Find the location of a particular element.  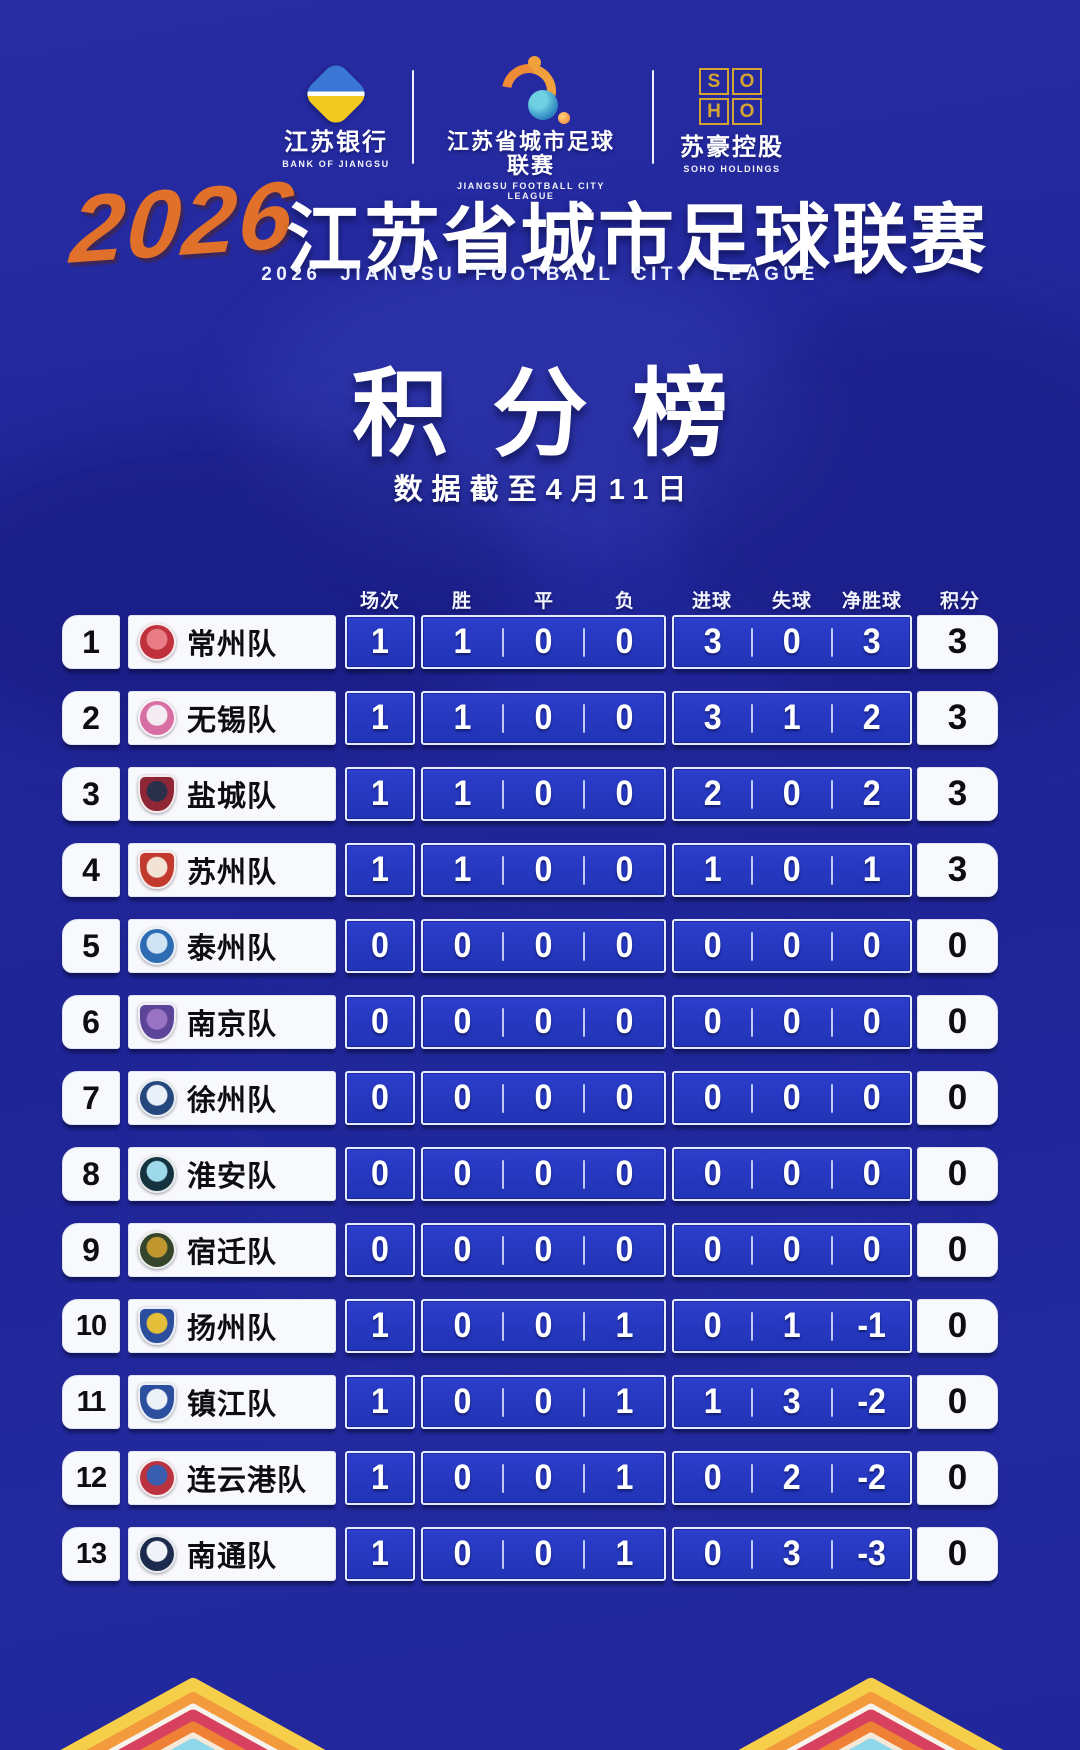

goals-for-value: 3 is located at coordinates (712, 641).